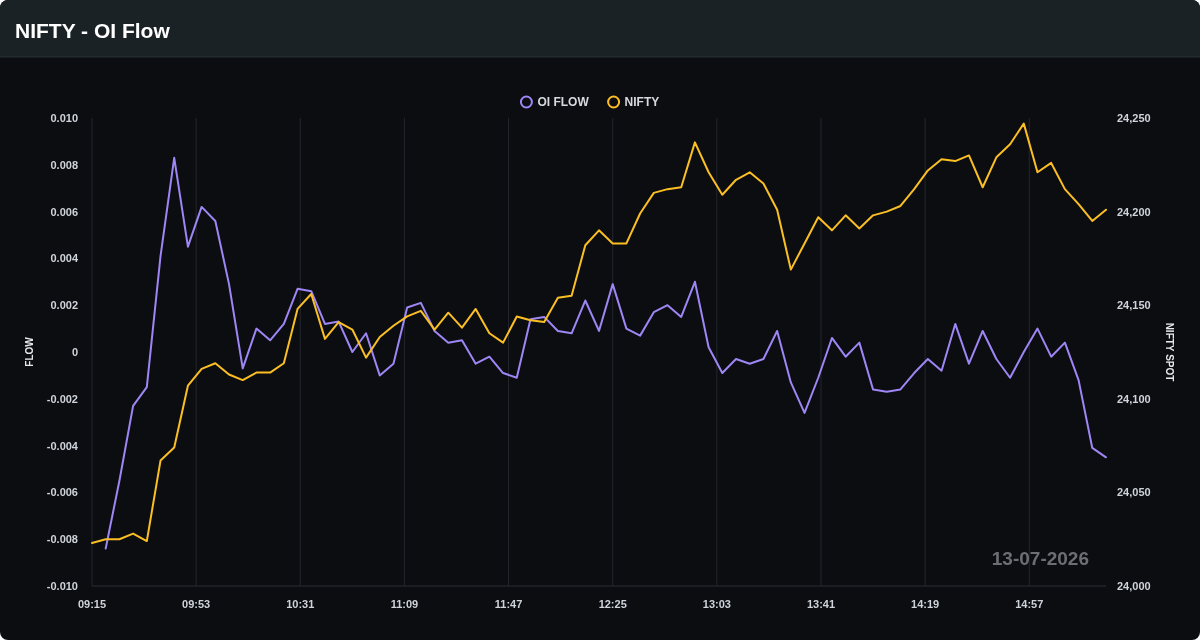  I want to click on x-tick-label: 12:25, so click(612, 604).